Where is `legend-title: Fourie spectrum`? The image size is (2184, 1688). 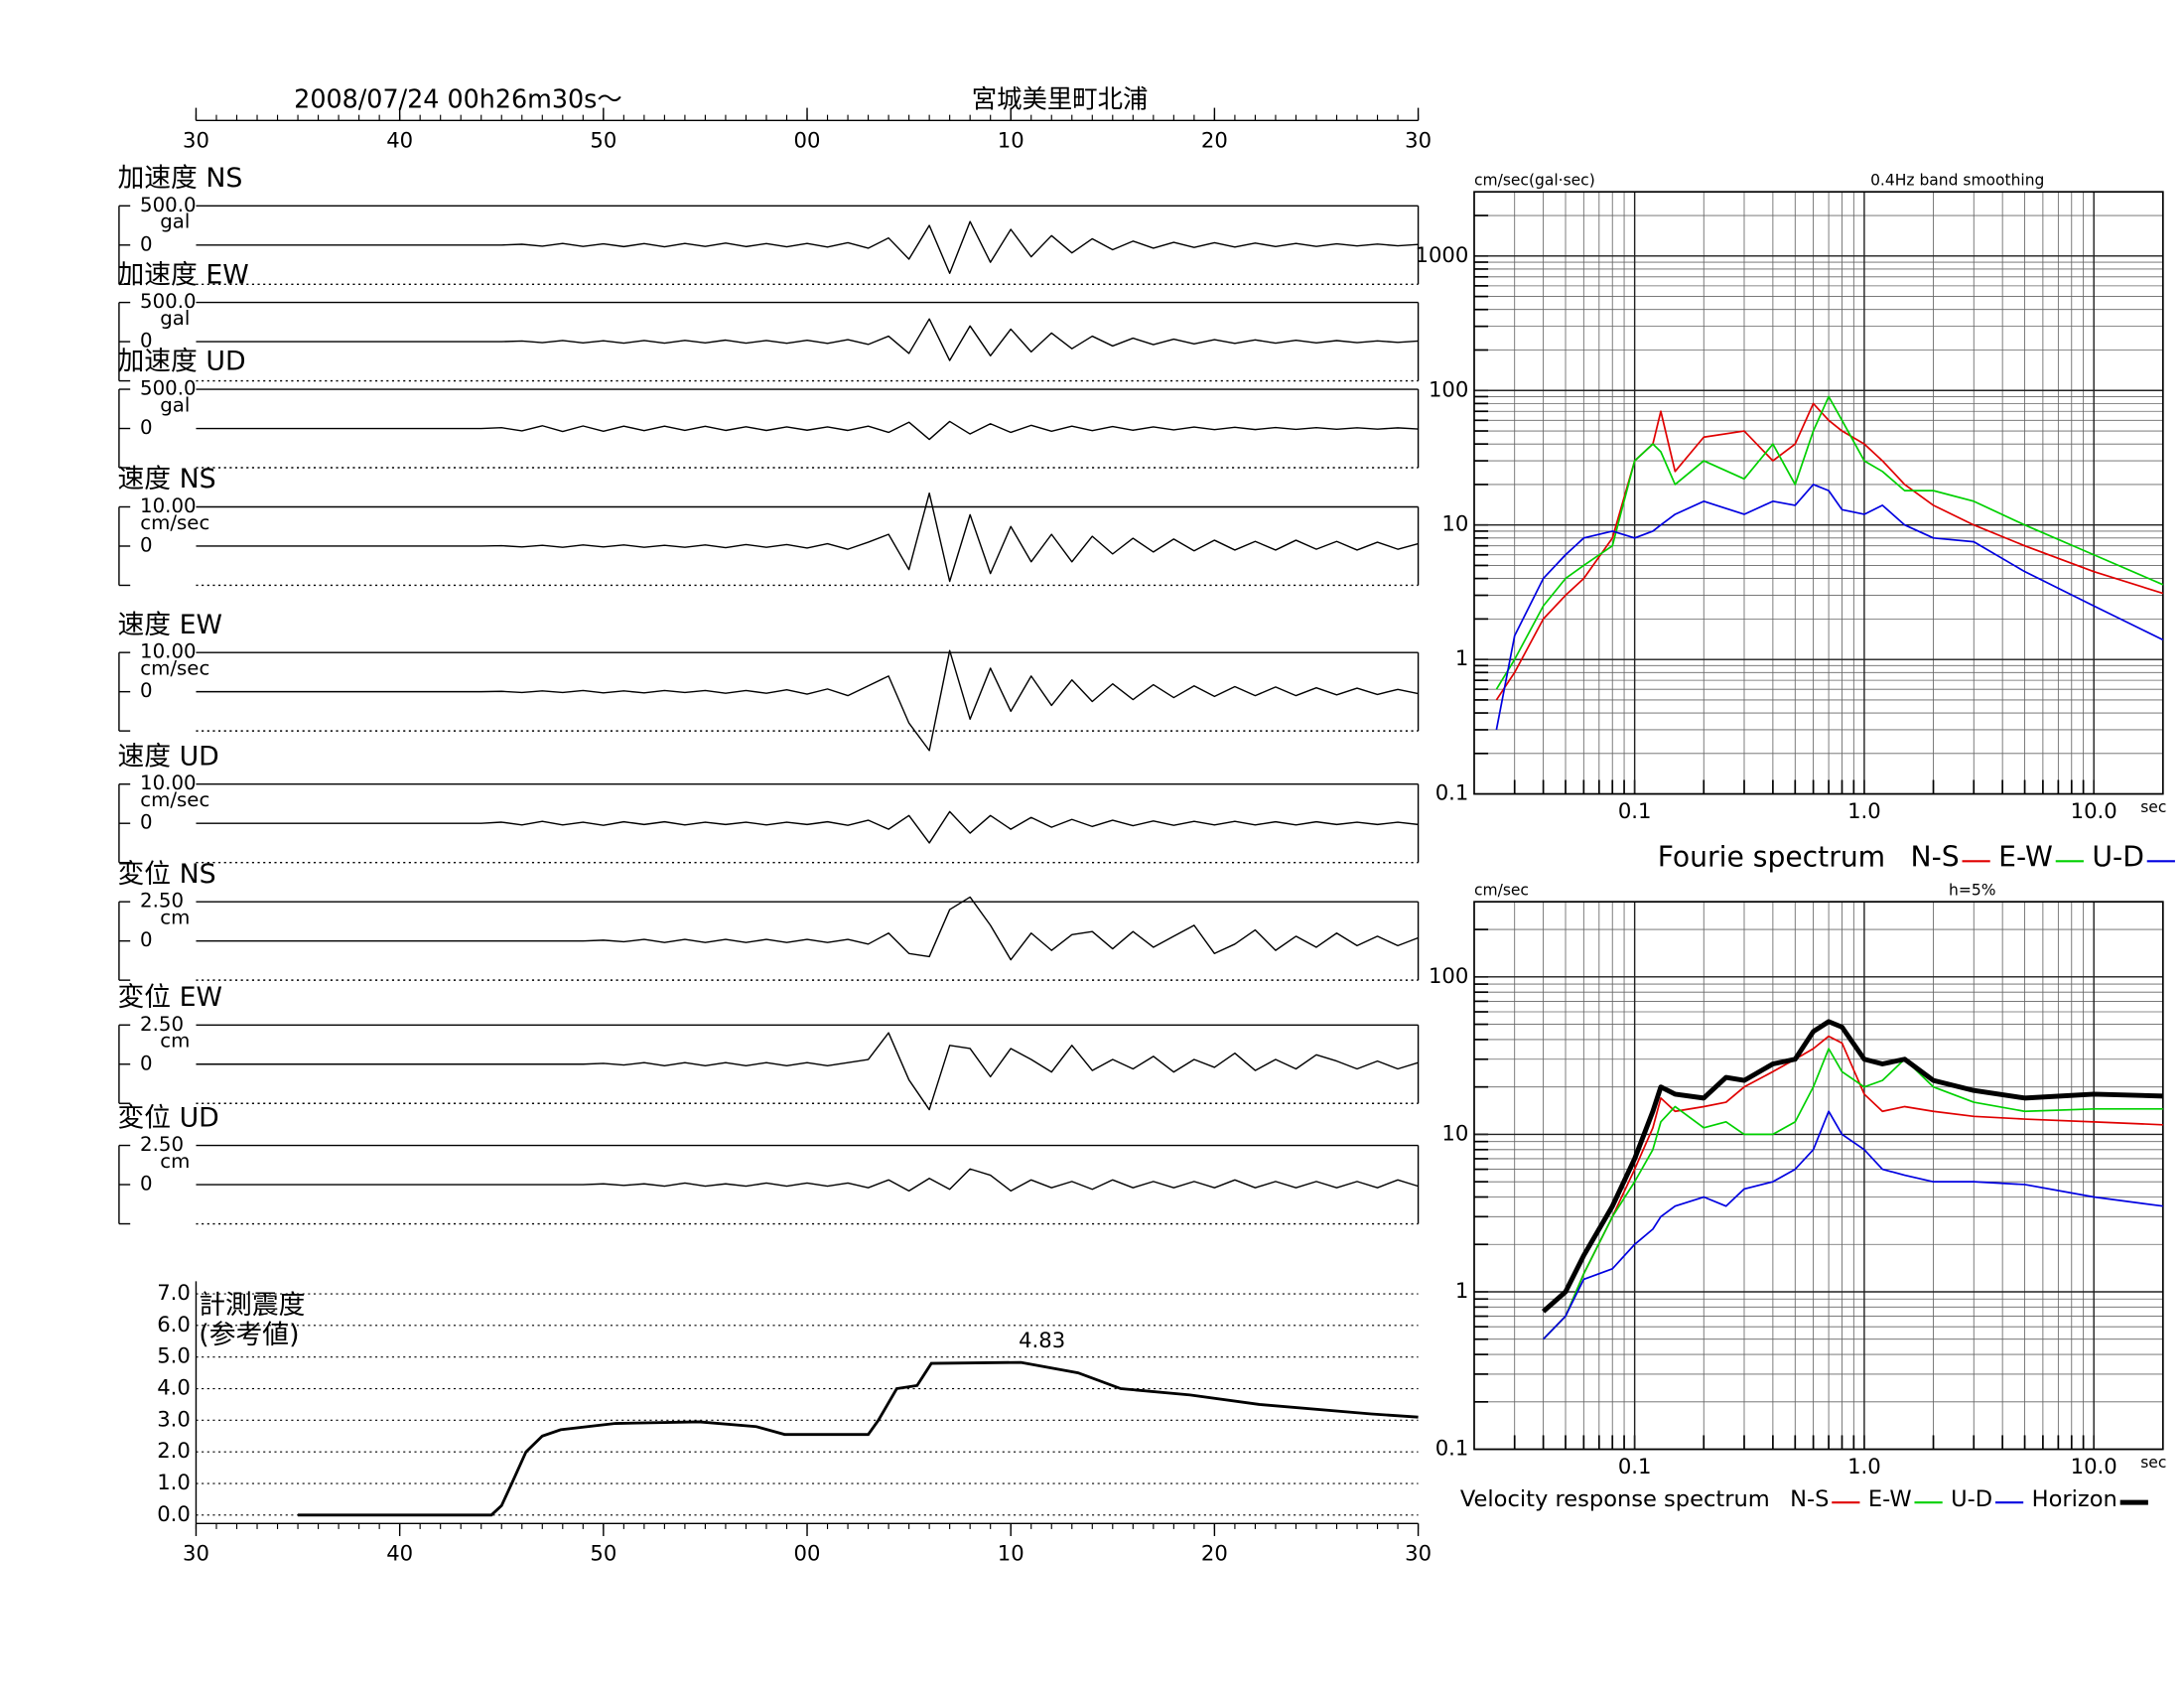
legend-title: Fourie spectrum is located at coordinates (1771, 856).